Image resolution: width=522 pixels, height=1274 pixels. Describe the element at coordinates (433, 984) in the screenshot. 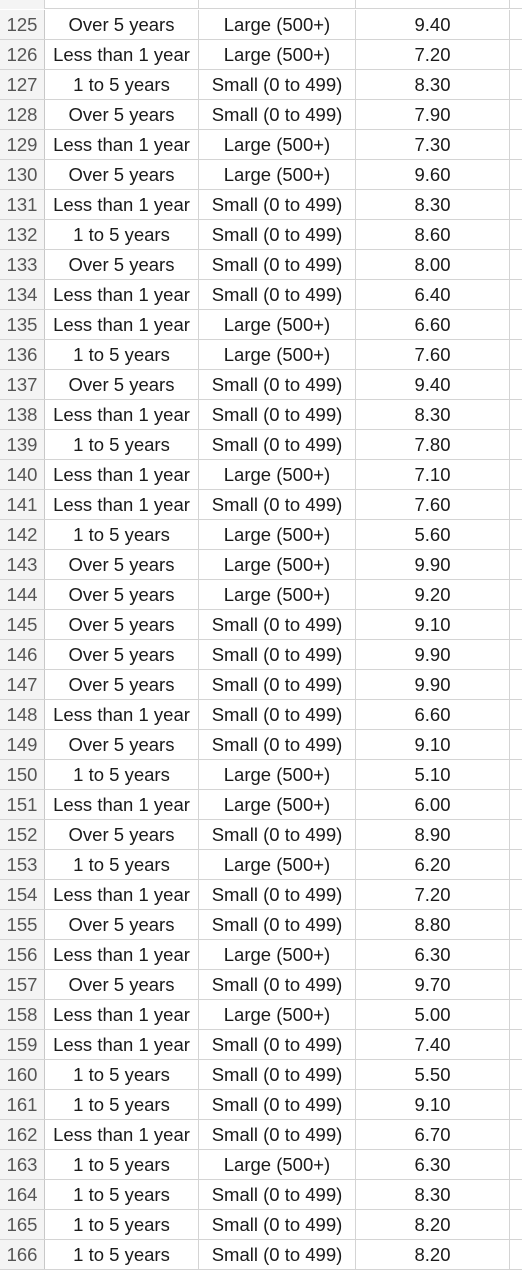

I see `score-cell: 9.70` at that location.